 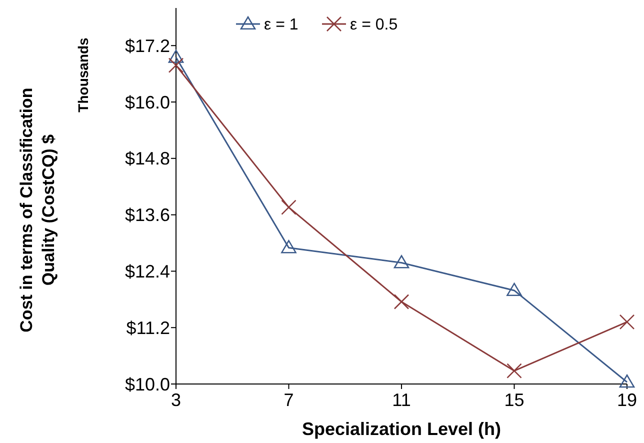 I want to click on y-tick-label: $11.2, so click(x=148, y=328).